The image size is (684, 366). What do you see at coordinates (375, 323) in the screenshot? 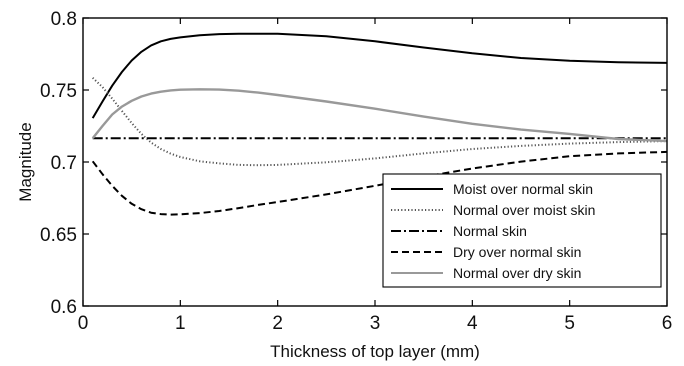
I see `x-tick-label: 3` at bounding box center [375, 323].